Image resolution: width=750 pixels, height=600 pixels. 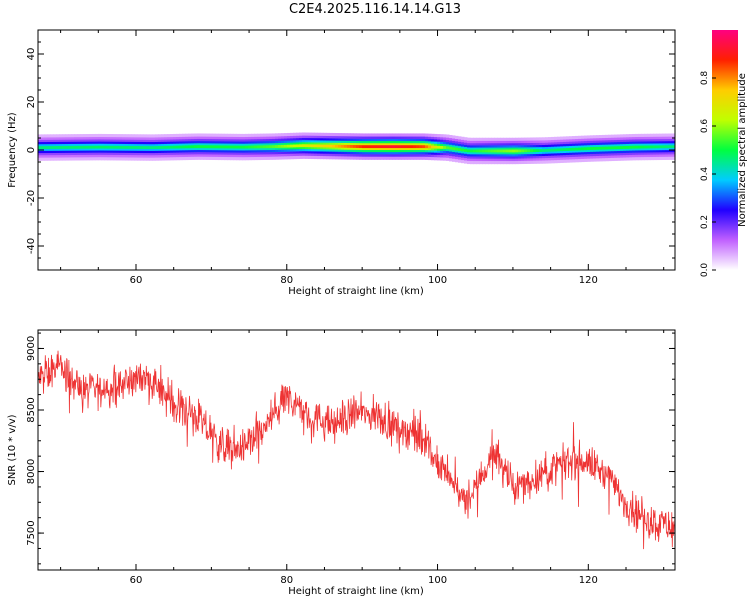 What do you see at coordinates (725, 150) in the screenshot?
I see `colorbar-gradient` at bounding box center [725, 150].